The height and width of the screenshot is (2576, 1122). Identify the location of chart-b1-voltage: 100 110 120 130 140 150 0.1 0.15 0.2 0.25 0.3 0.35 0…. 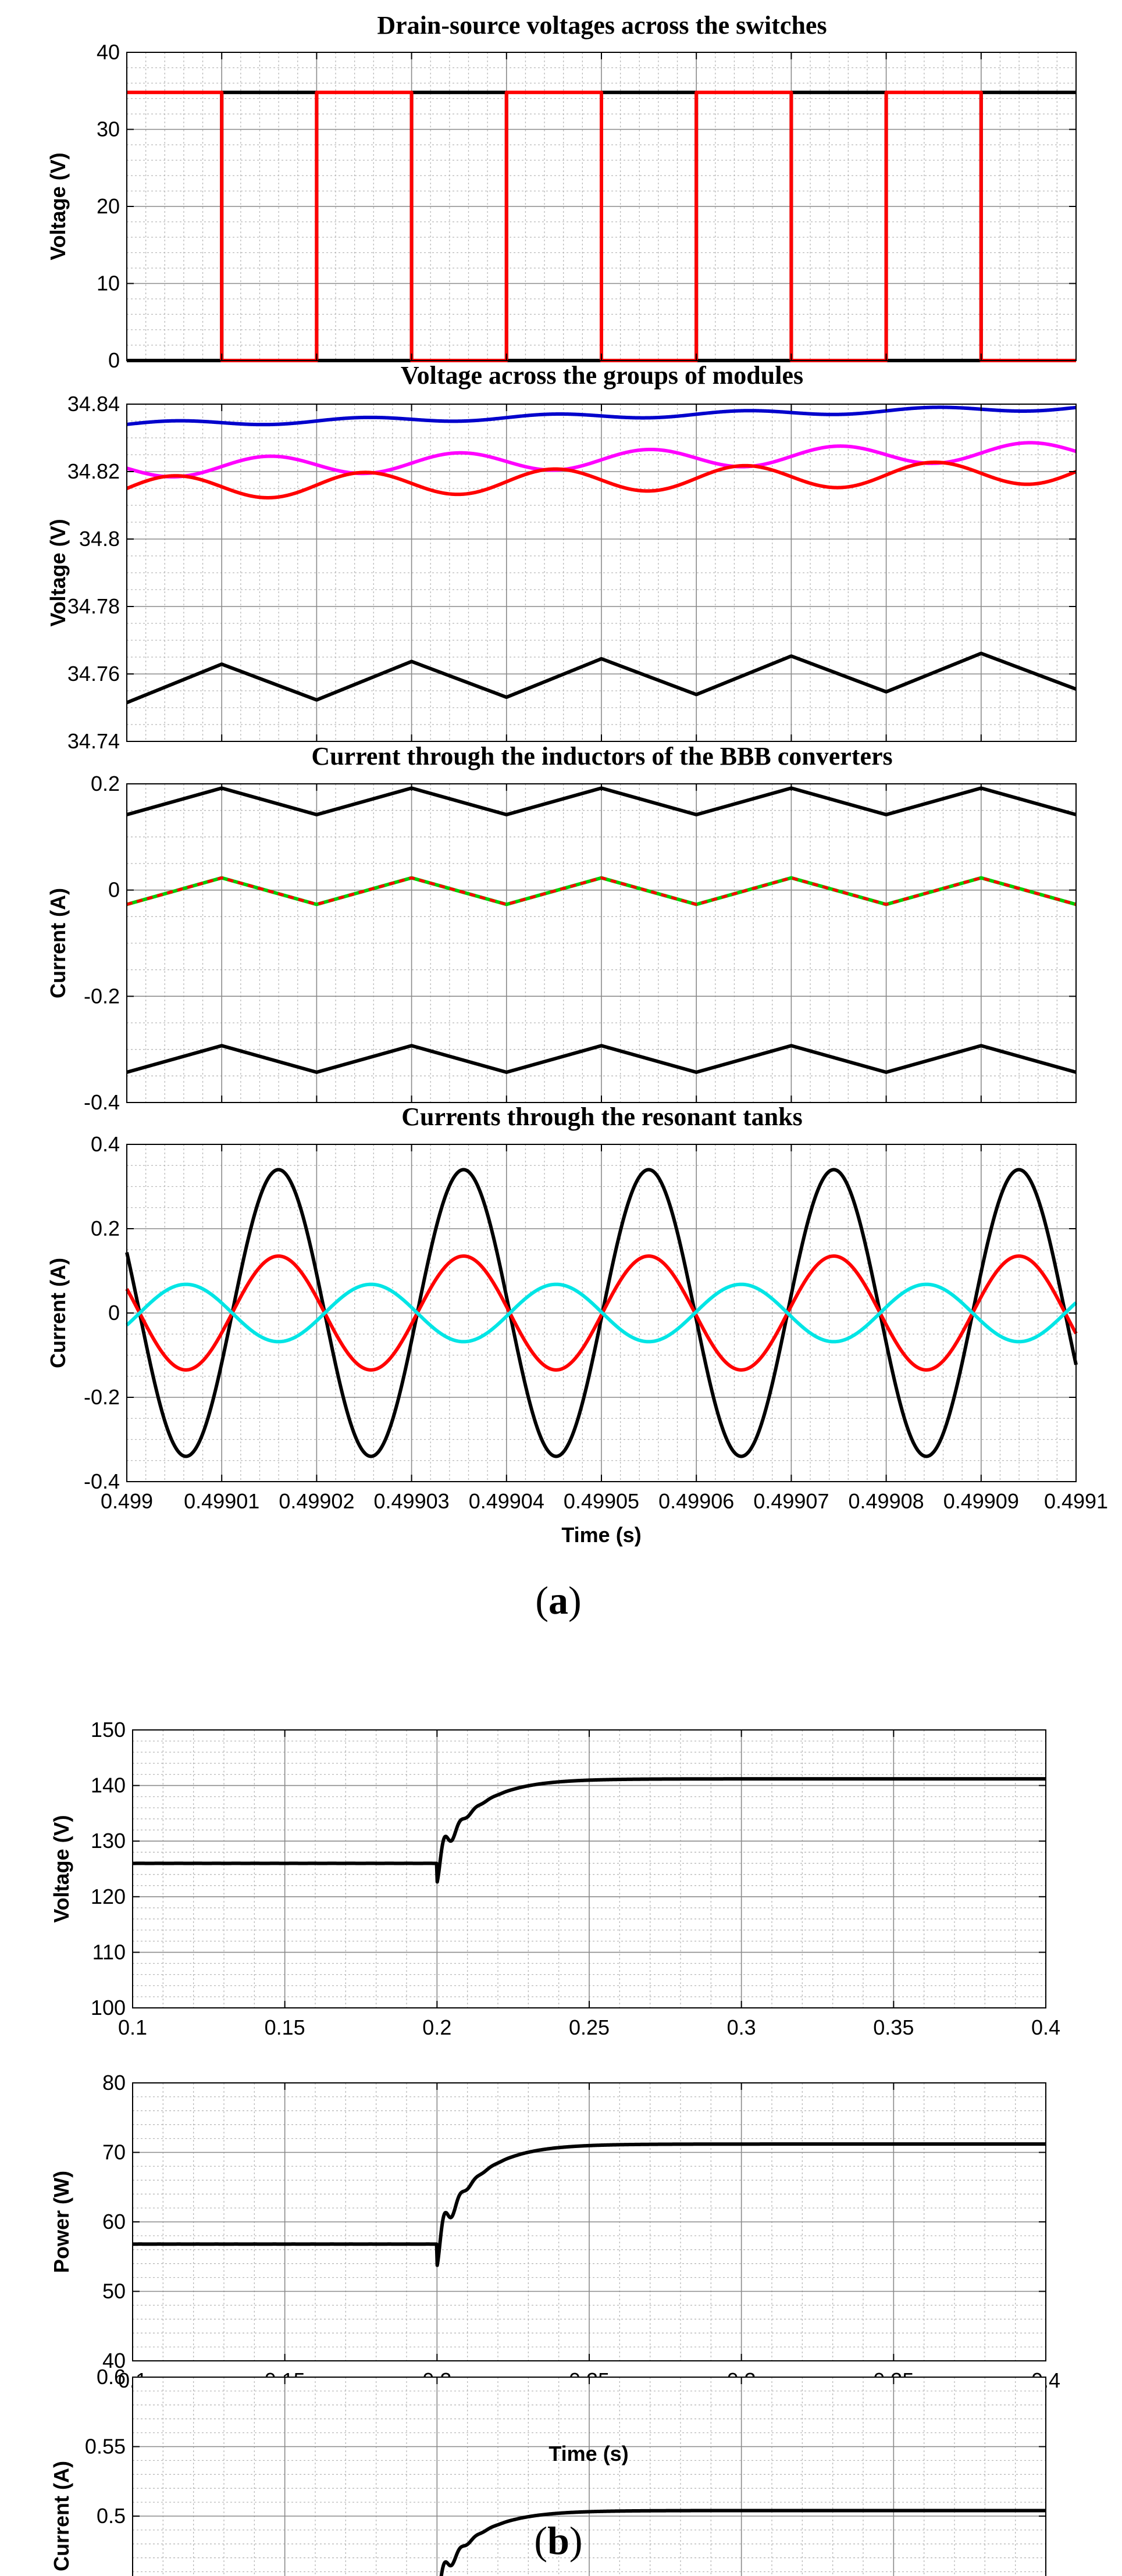
(554, 1879).